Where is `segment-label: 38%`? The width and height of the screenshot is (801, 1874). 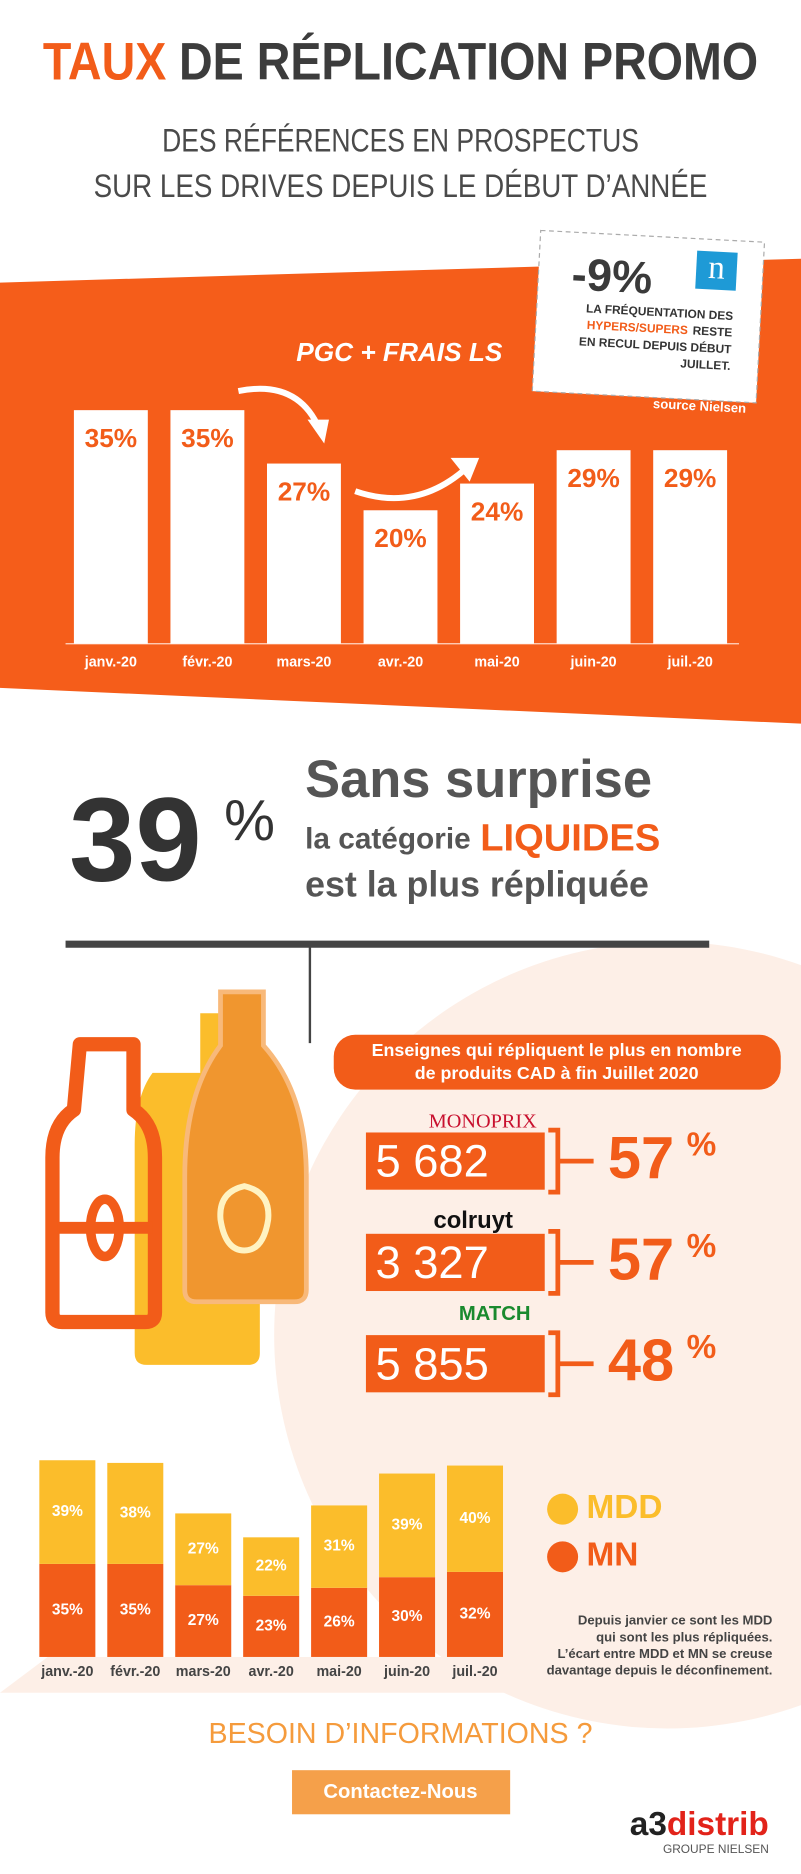
segment-label: 38% is located at coordinates (135, 1513).